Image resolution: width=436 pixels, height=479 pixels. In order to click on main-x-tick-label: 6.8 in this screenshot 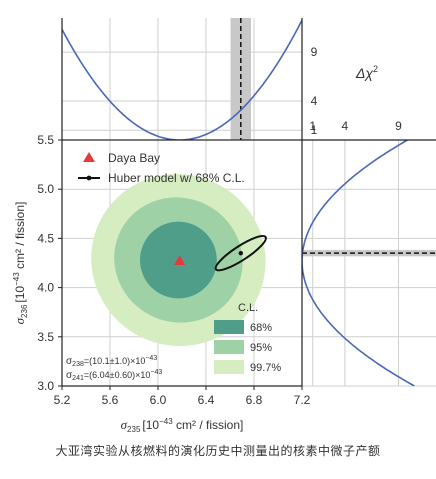, I will do `click(254, 400)`.